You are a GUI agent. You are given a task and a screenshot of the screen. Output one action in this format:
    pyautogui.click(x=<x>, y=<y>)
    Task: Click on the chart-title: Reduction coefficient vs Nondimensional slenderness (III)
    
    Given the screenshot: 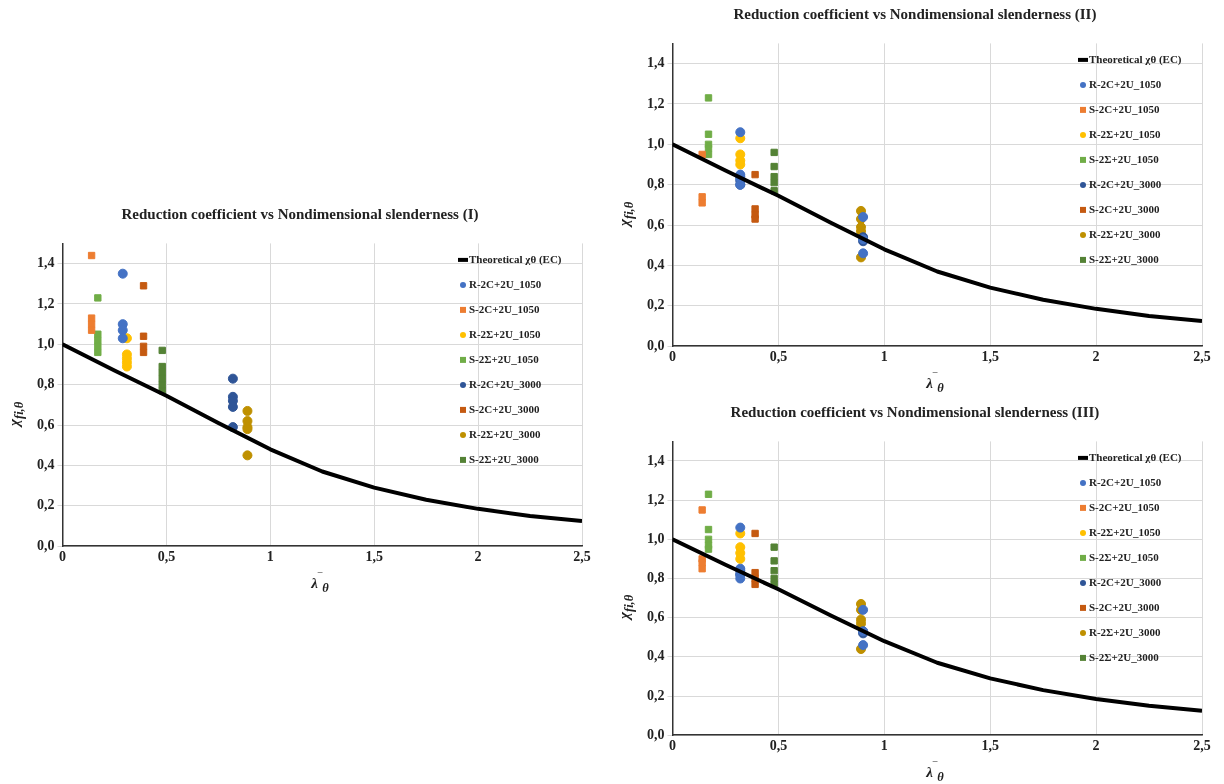 What is the action you would take?
    pyautogui.click(x=915, y=412)
    